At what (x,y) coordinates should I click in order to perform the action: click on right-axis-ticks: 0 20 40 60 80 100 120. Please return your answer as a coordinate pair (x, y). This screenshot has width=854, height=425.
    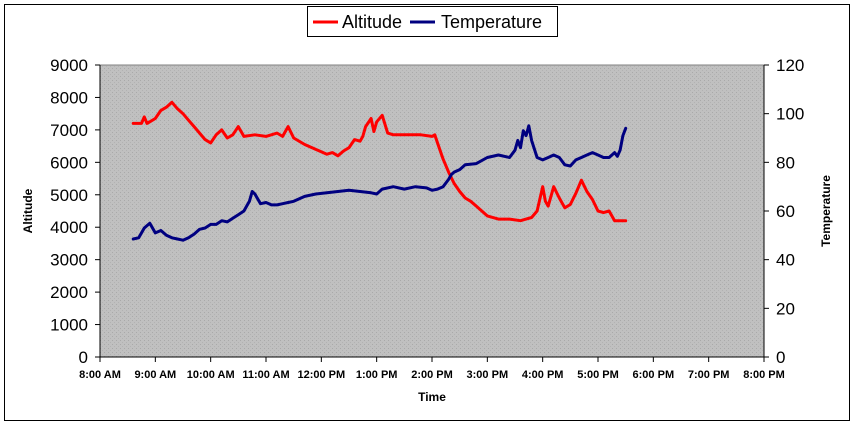
    Looking at the image, I should click on (784, 211).